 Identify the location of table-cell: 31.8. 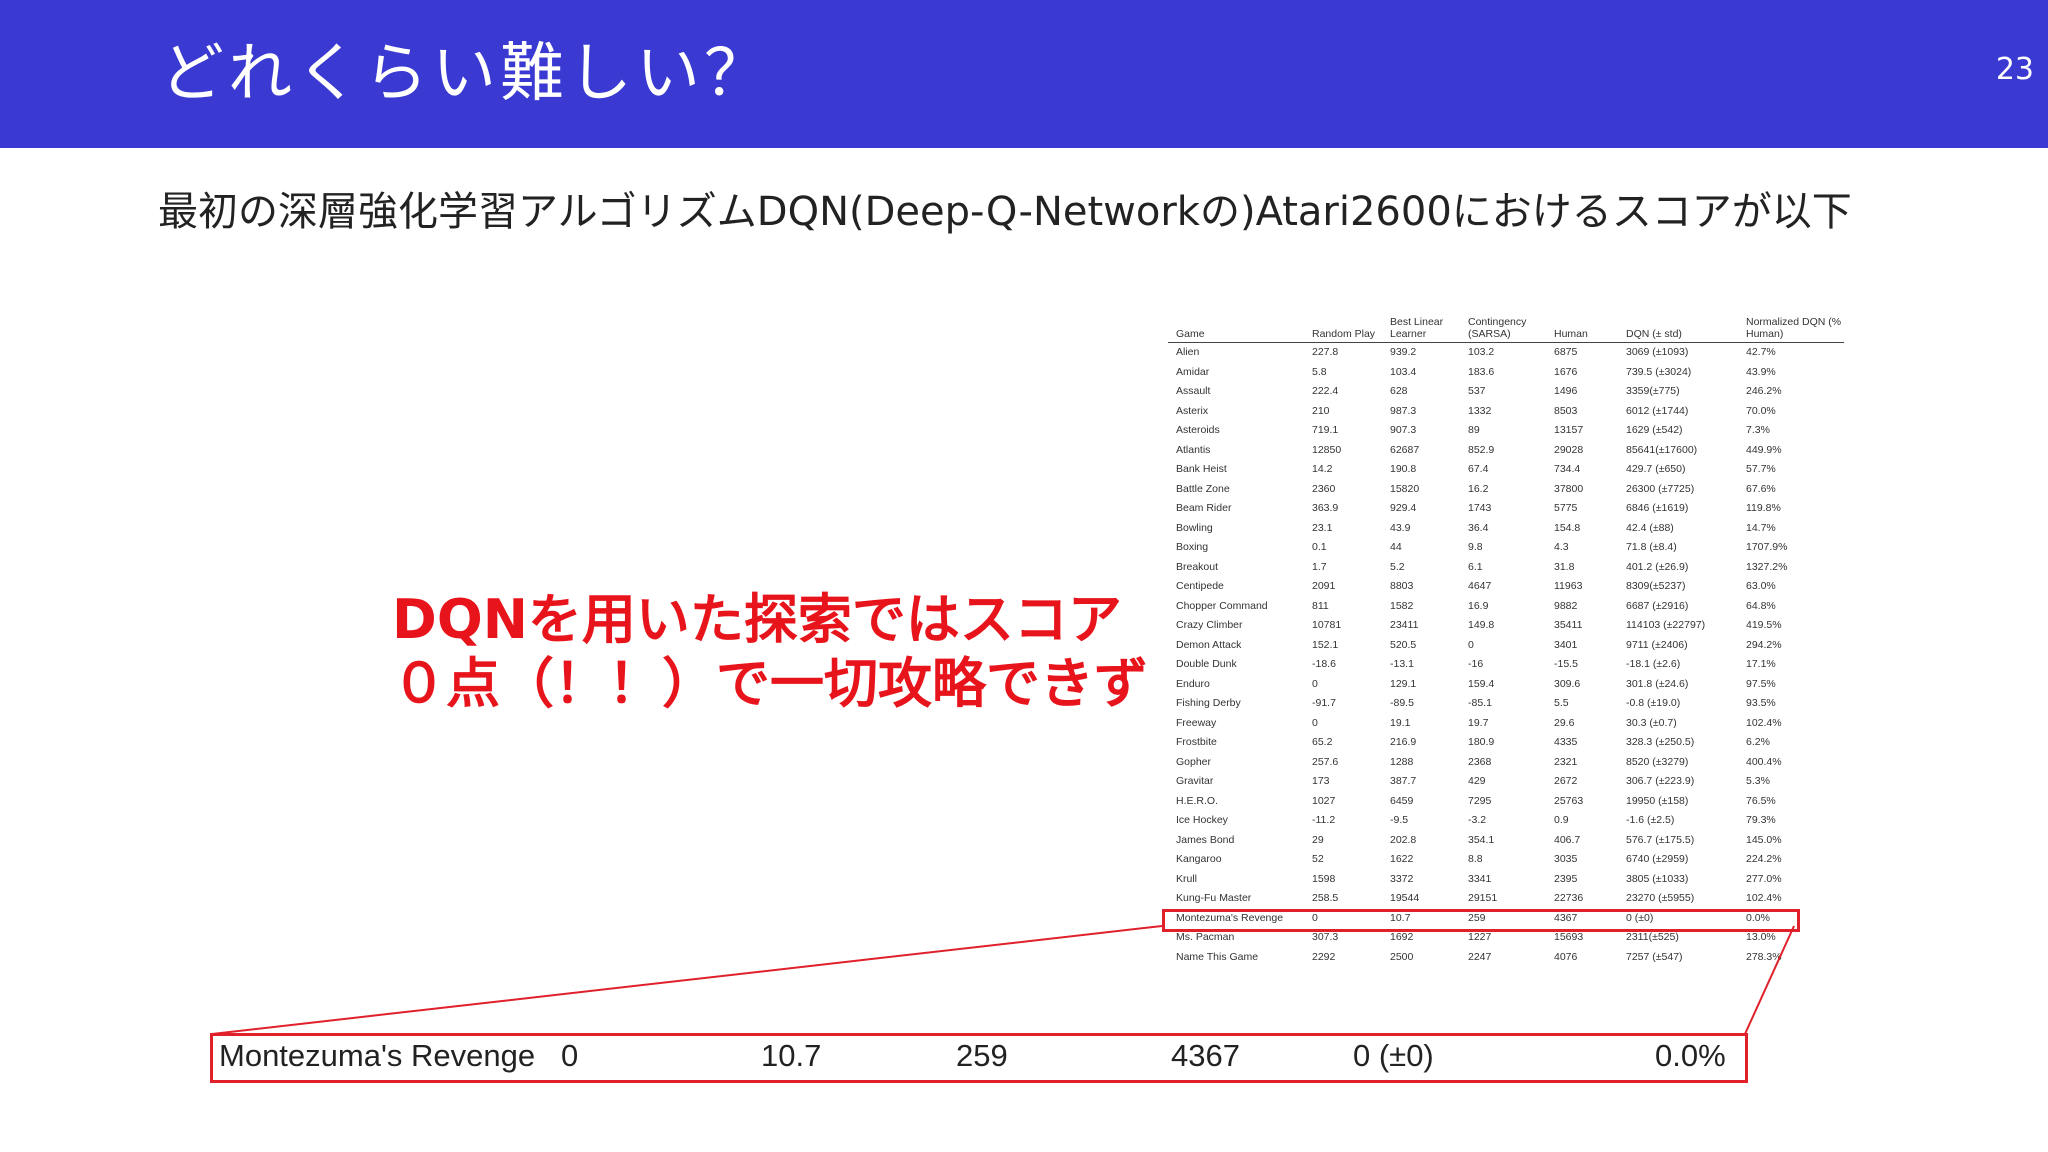
(1564, 566).